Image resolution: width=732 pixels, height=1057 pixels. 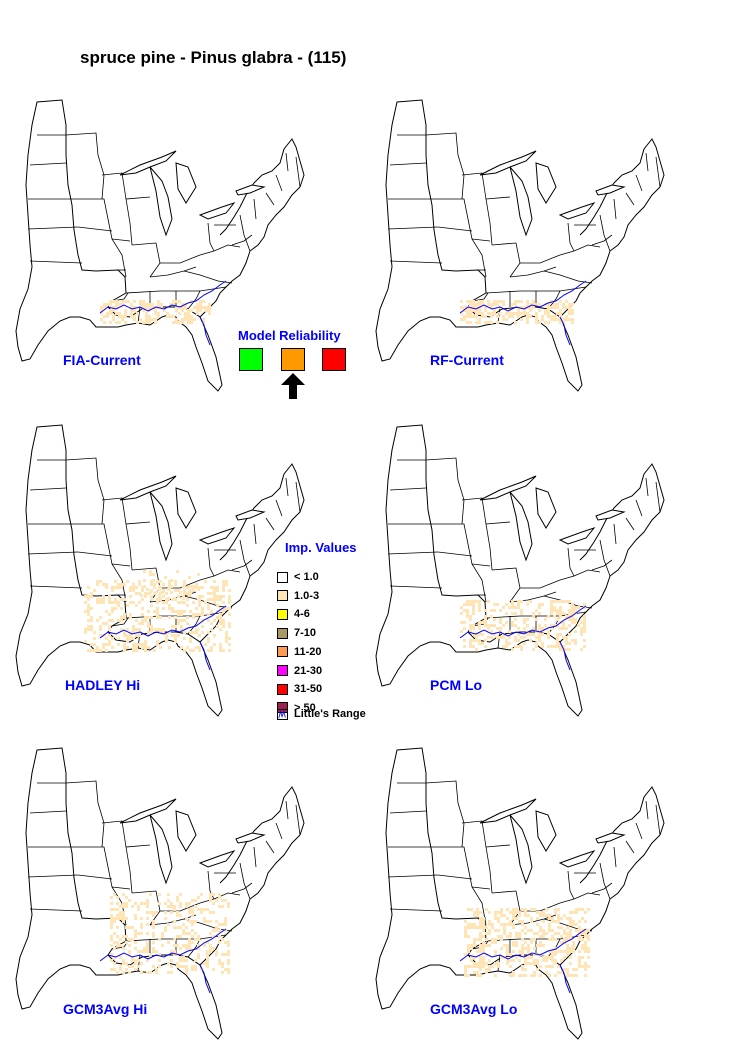 I want to click on us-east-map, so click(x=160, y=570).